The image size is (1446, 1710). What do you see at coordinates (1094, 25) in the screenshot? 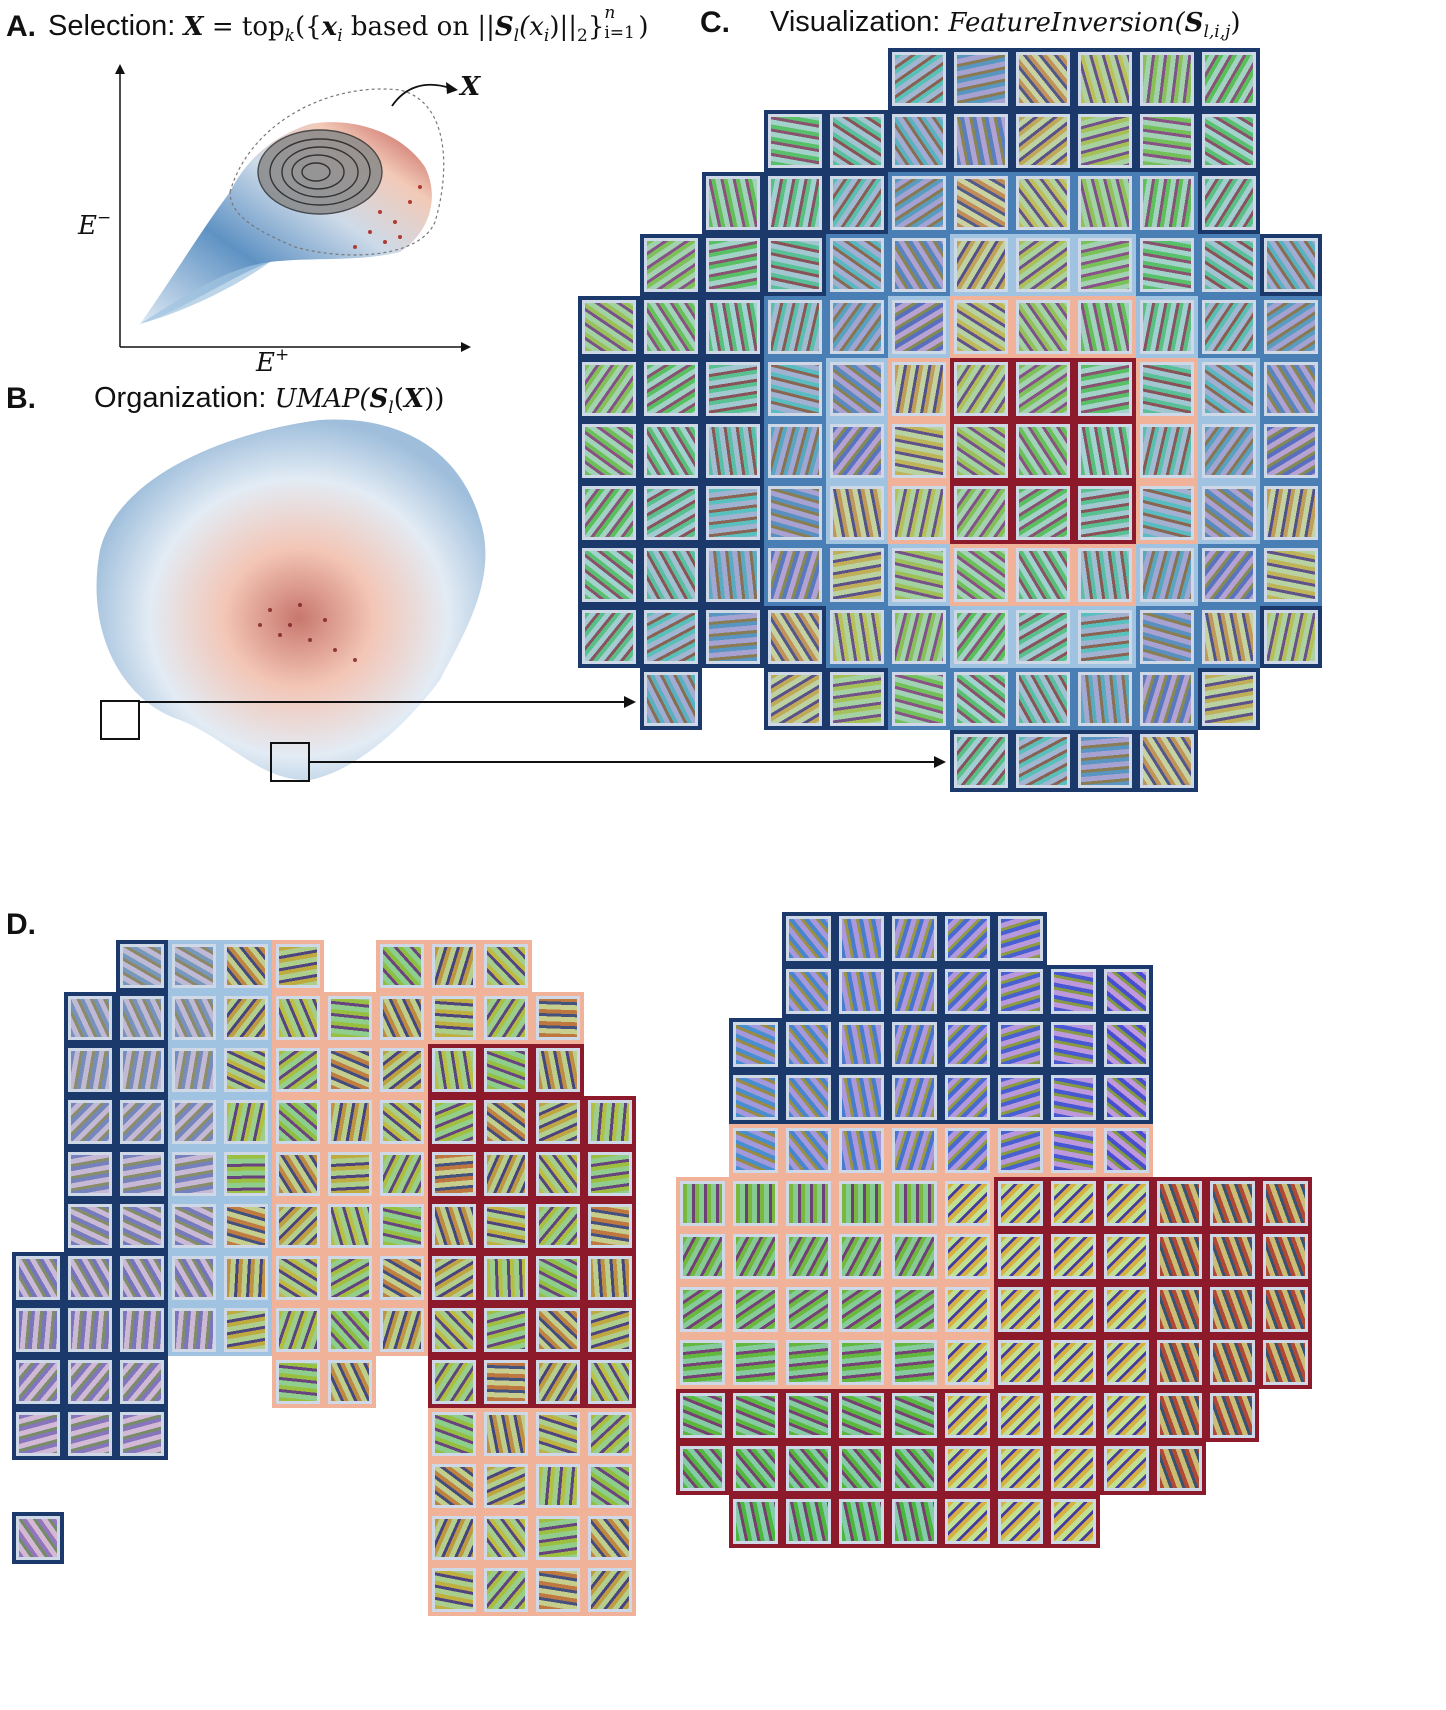
I see `panel-c-formula: FeatureInversion(Sl,i,j)` at bounding box center [1094, 25].